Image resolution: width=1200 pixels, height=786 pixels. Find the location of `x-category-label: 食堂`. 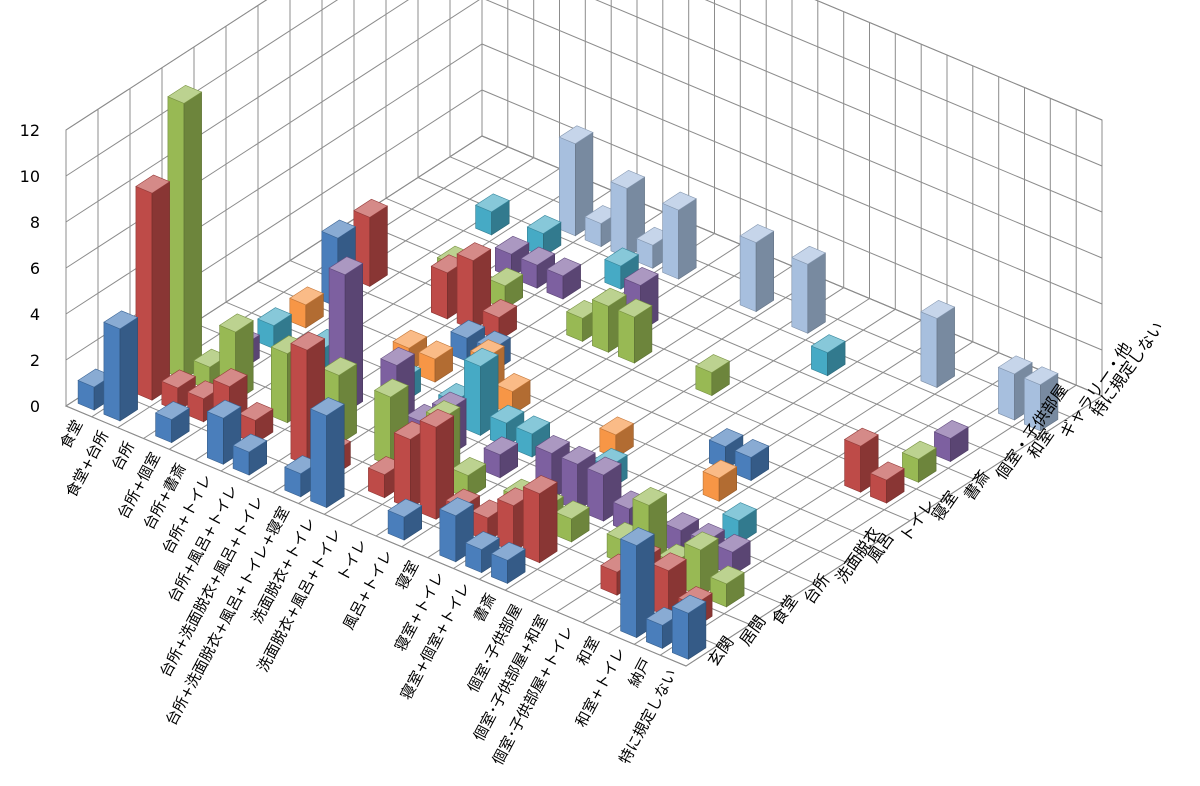

x-category-label: 食堂 is located at coordinates (71, 434).